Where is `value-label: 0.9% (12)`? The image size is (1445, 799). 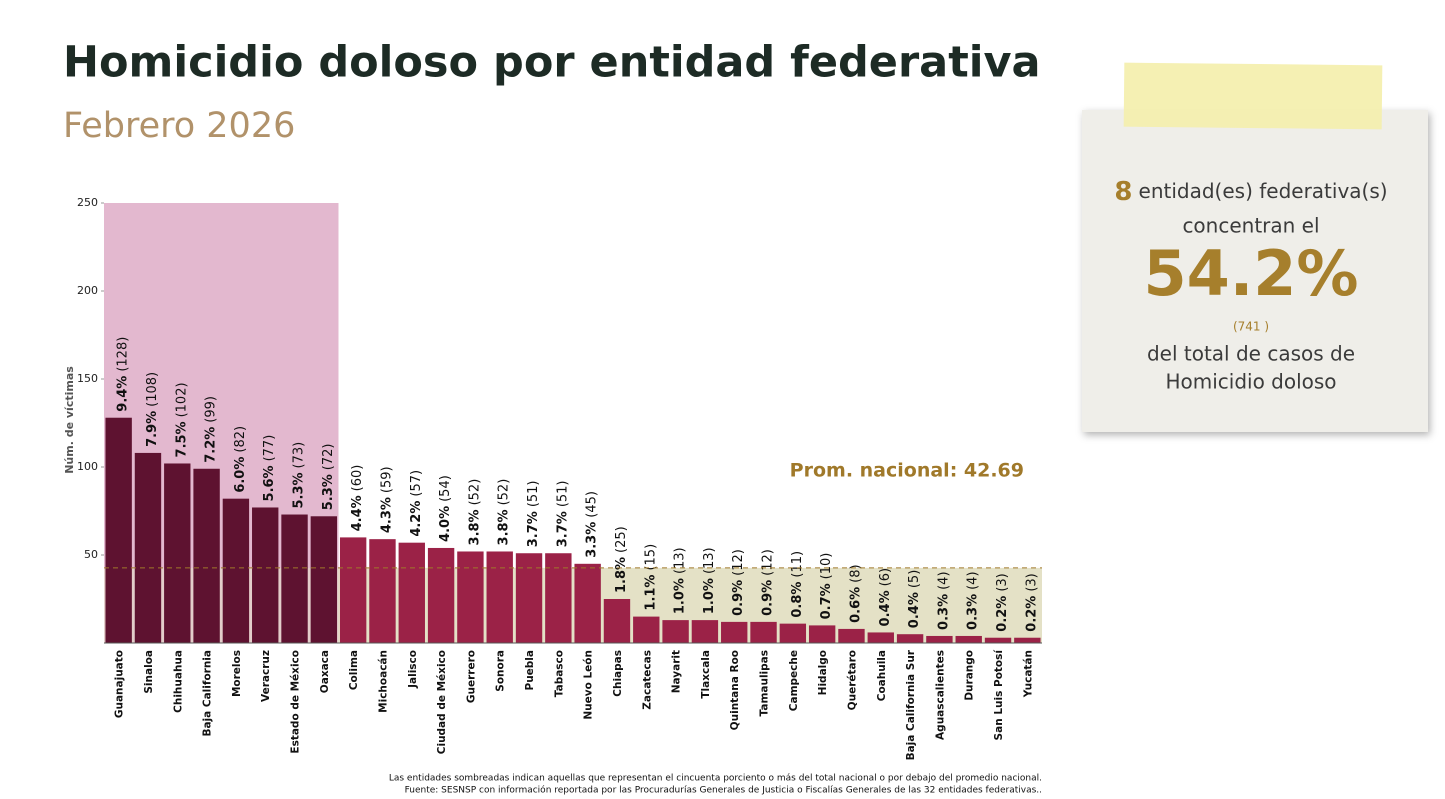
value-label: 0.9% (12) is located at coordinates (767, 582).